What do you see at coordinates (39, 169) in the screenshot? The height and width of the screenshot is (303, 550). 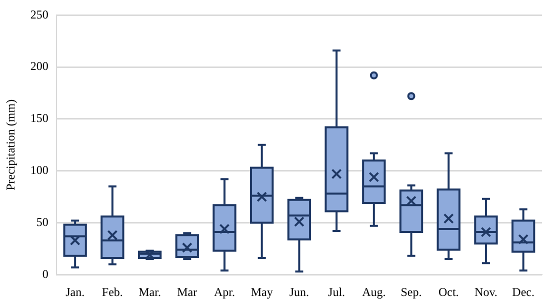 I see `y-tick-label: 100` at bounding box center [39, 169].